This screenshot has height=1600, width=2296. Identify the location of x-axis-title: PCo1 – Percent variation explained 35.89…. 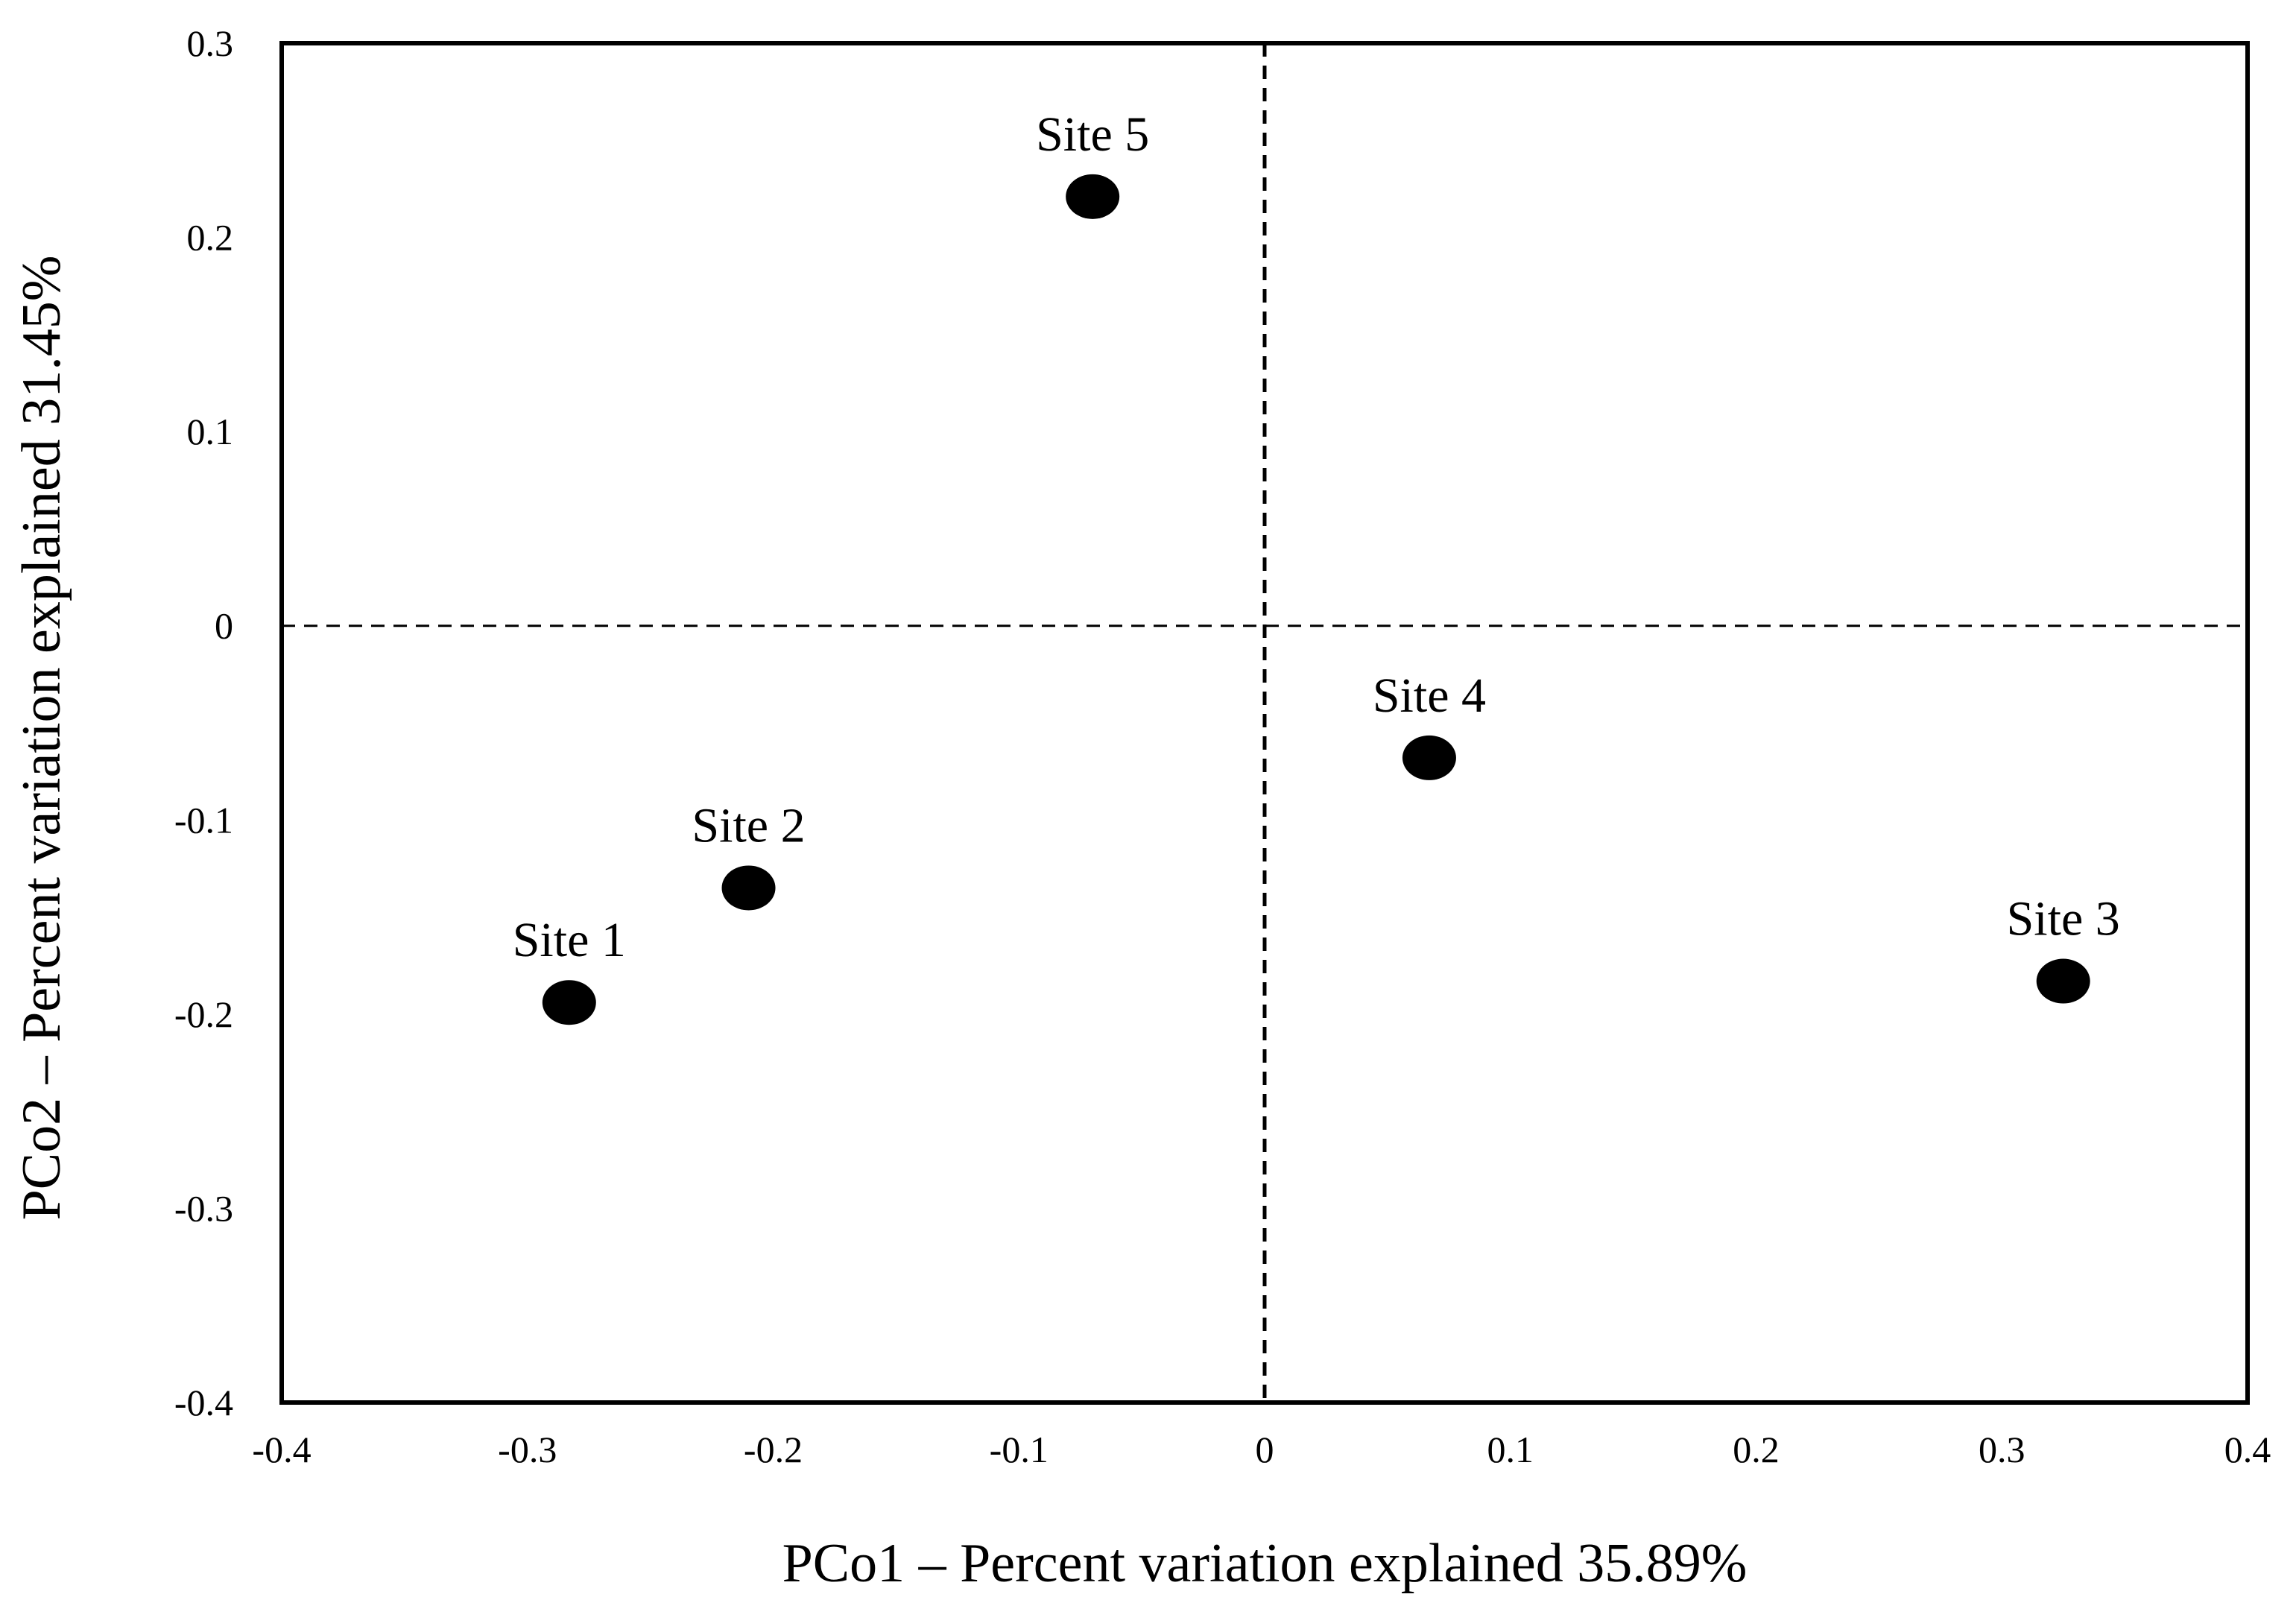
(1265, 1564).